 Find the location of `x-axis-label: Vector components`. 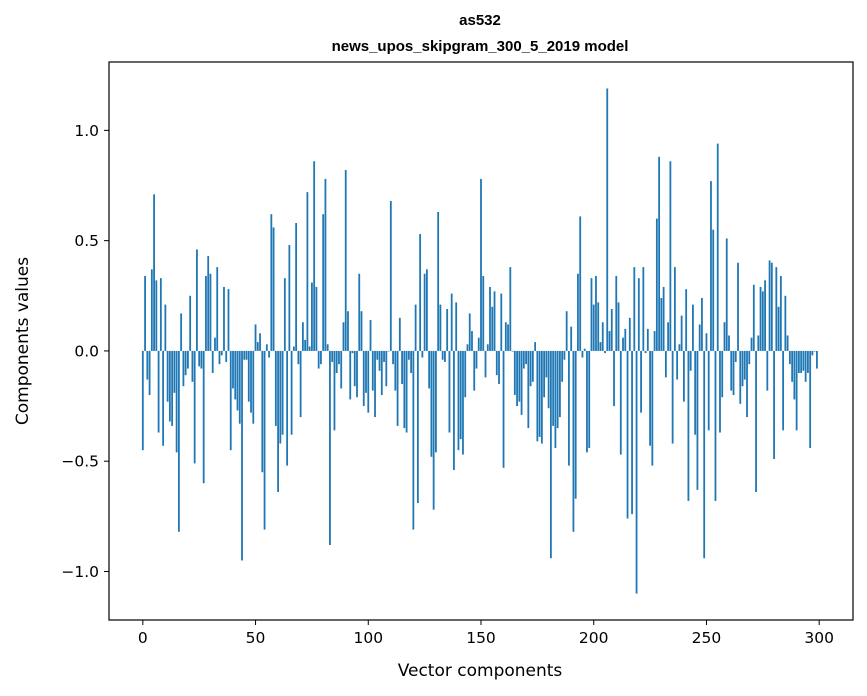

x-axis-label: Vector components is located at coordinates (480, 671).